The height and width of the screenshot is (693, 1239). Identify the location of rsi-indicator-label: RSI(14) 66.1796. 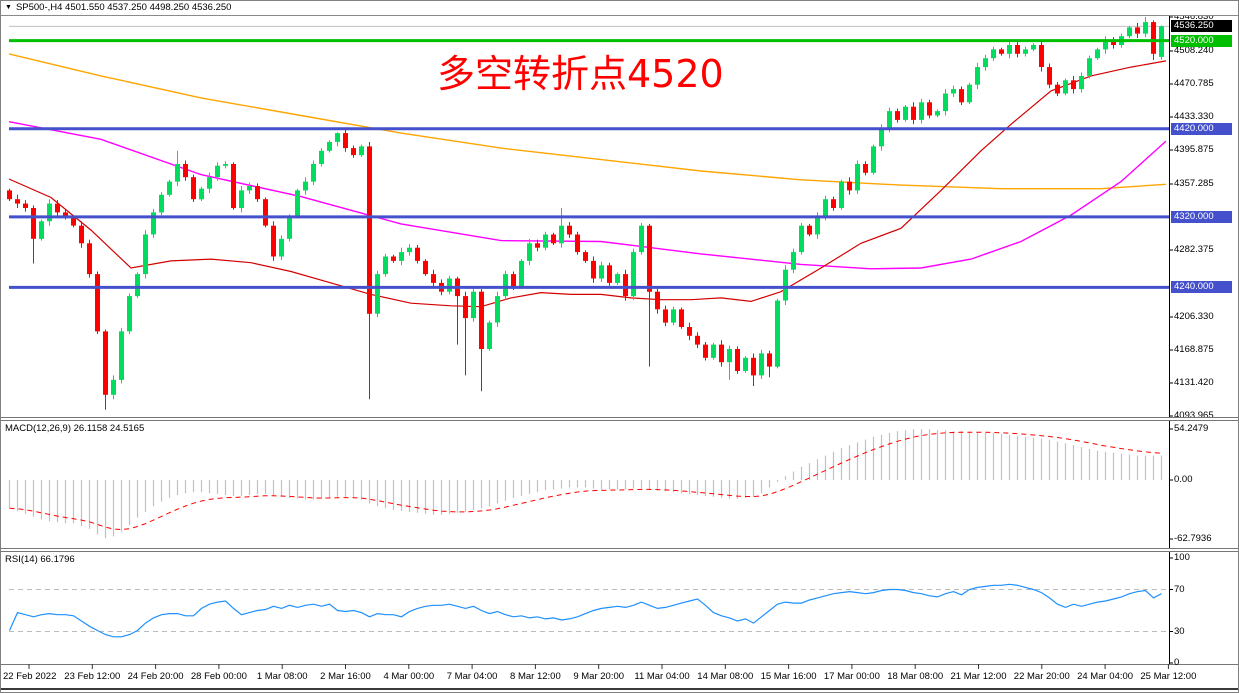
(40, 559).